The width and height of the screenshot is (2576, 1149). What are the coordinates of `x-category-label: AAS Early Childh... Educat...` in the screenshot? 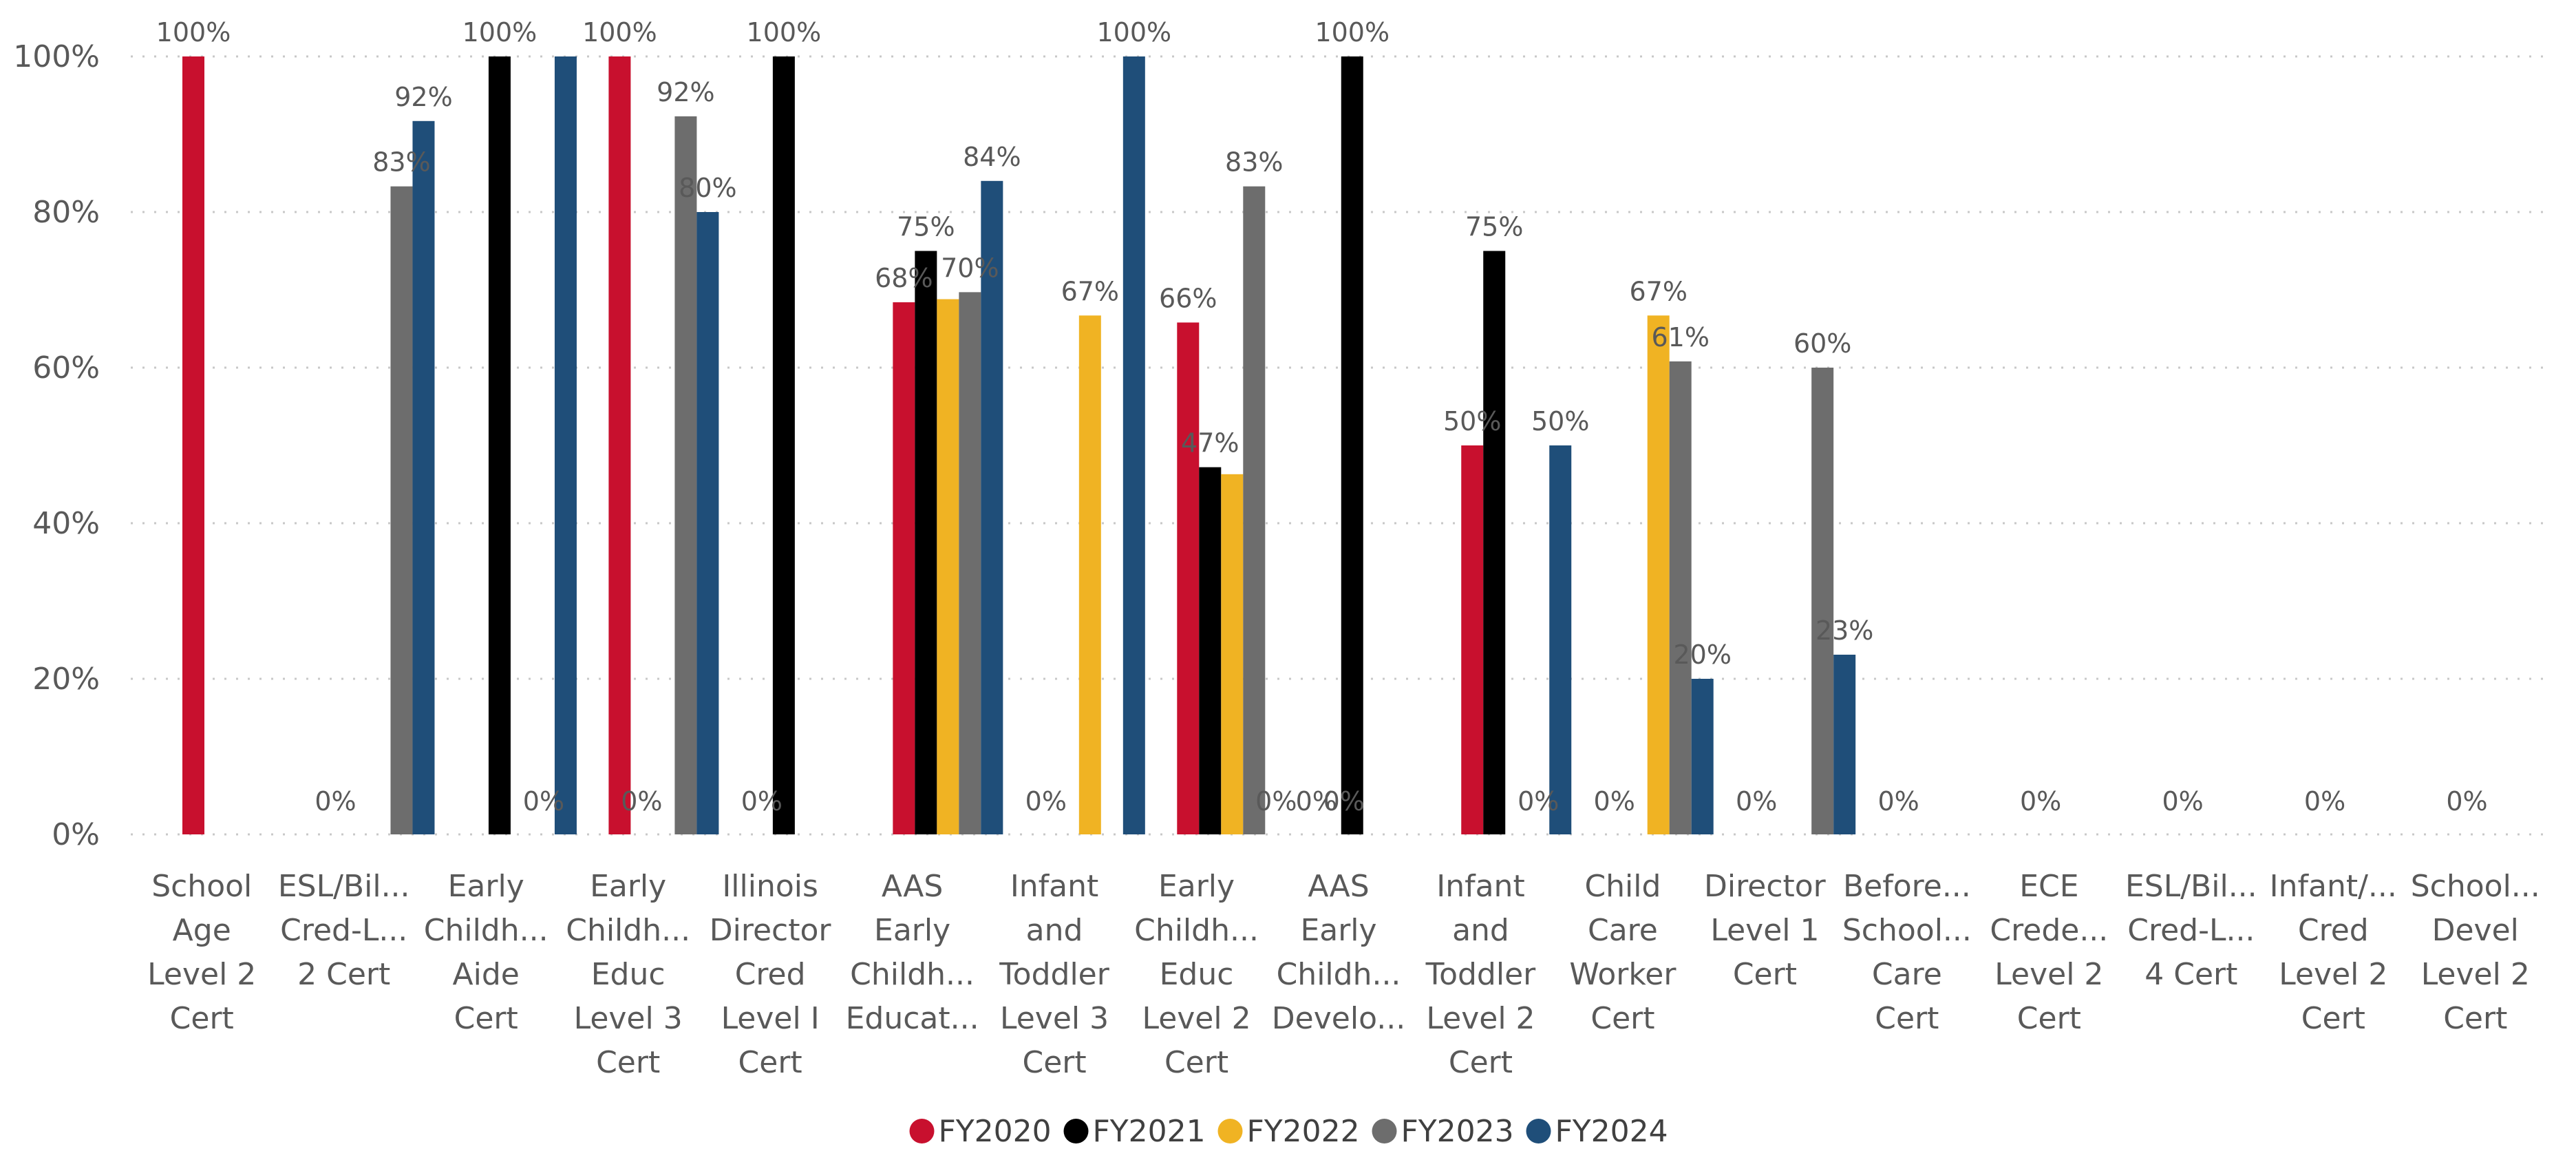 It's located at (912, 952).